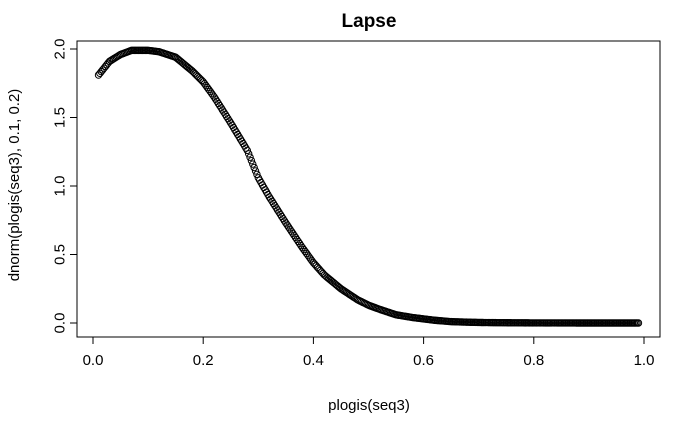 The height and width of the screenshot is (432, 700). Describe the element at coordinates (93, 360) in the screenshot. I see `x-tick-label: 0.0` at that location.